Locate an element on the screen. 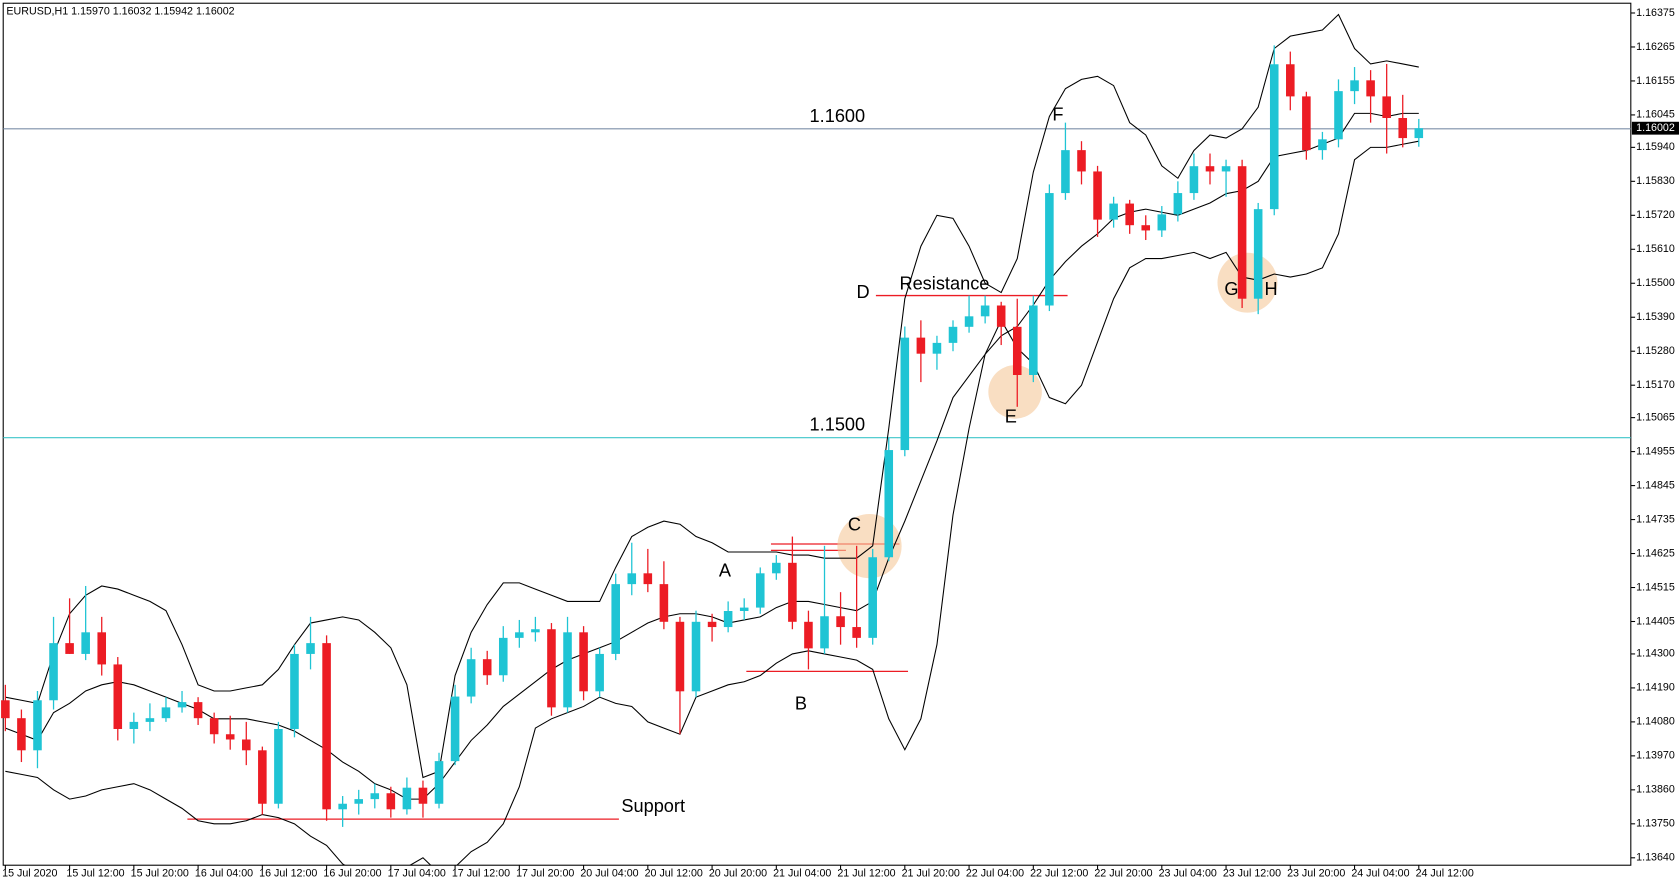 The height and width of the screenshot is (883, 1679). annotation: F is located at coordinates (1057, 114).